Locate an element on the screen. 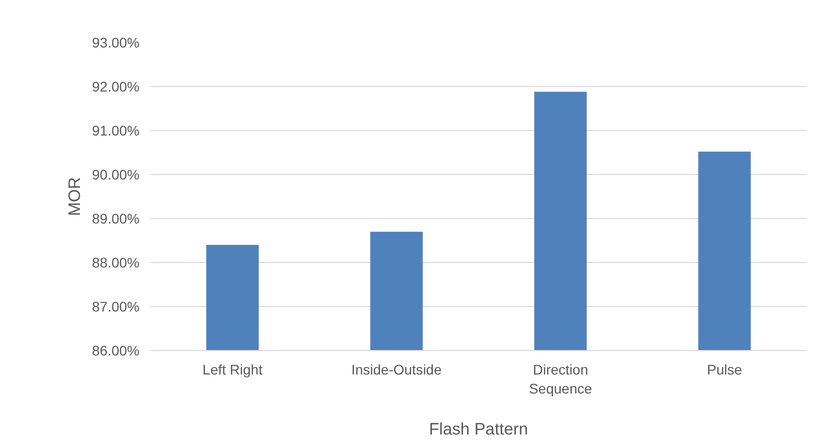  y-tick-label: 92.00% is located at coordinates (116, 86).